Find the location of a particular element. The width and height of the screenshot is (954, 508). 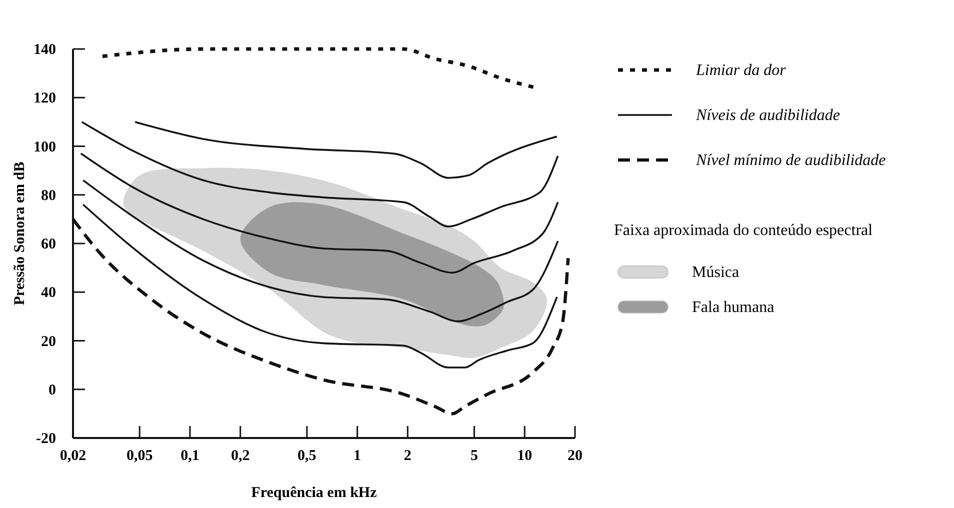

y-tick-label: 100 is located at coordinates (45, 147).